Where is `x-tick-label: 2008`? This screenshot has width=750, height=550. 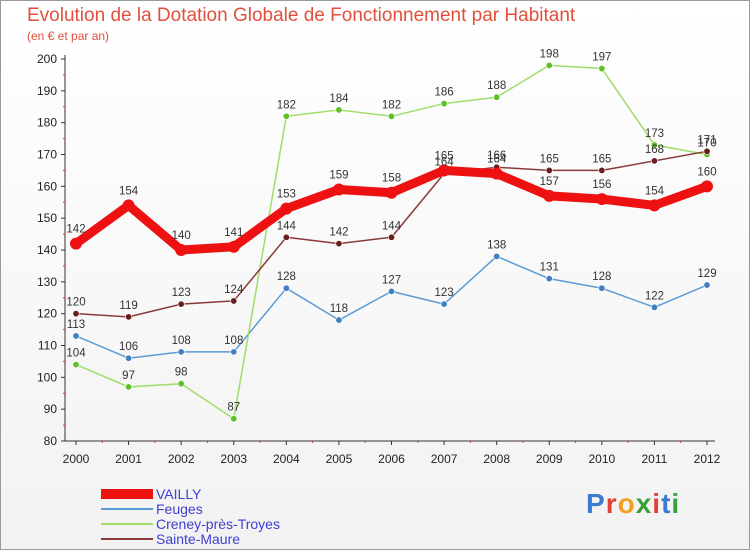 x-tick-label: 2008 is located at coordinates (496, 459).